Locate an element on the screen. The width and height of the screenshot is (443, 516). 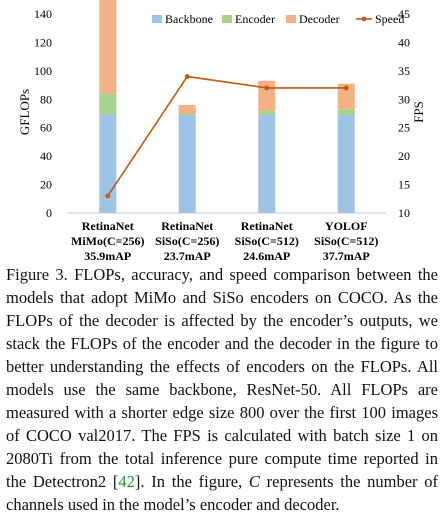
y2-tick-label: 20 is located at coordinates (404, 156).